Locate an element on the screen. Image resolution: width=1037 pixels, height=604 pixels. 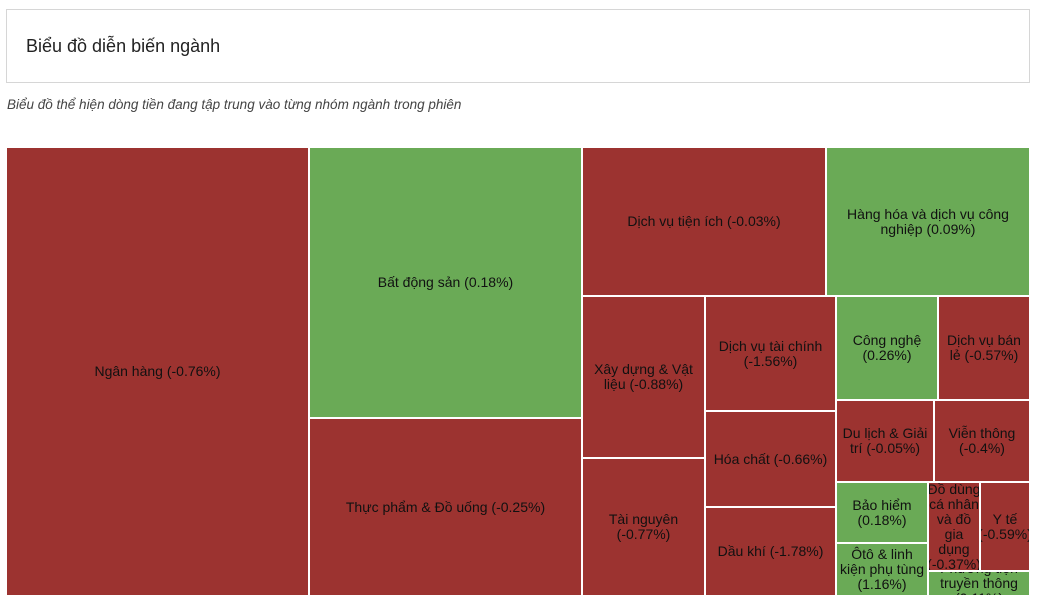
sector-label: Dầu khí (-1.78%) is located at coordinates (770, 551).